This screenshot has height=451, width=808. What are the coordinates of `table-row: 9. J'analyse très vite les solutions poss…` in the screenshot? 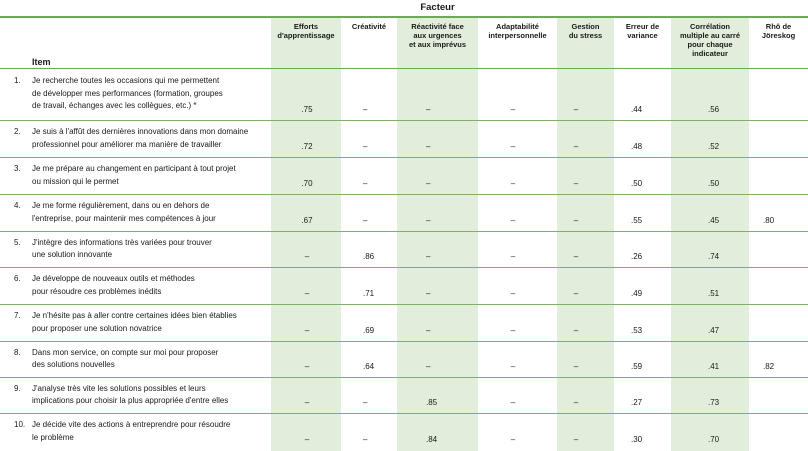 It's located at (404, 396).